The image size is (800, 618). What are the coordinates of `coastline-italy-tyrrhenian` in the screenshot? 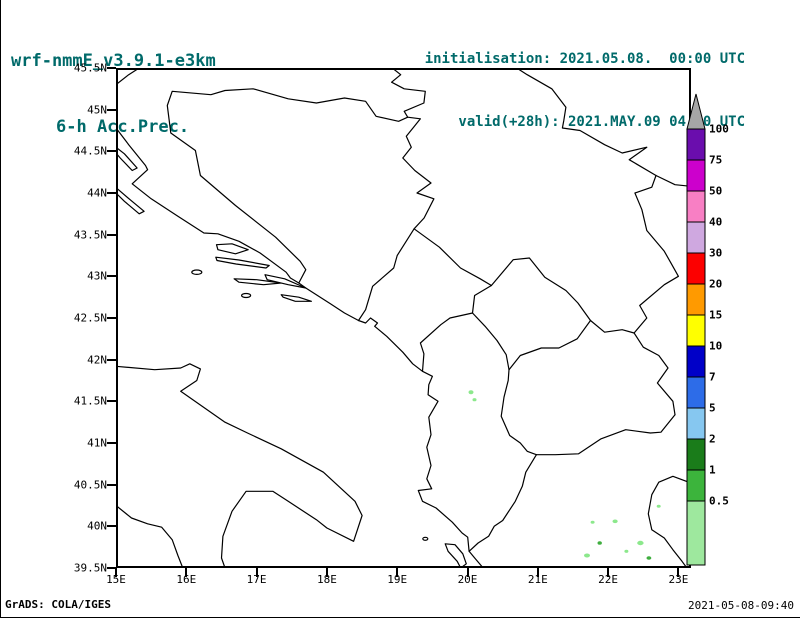 It's located at (150, 536).